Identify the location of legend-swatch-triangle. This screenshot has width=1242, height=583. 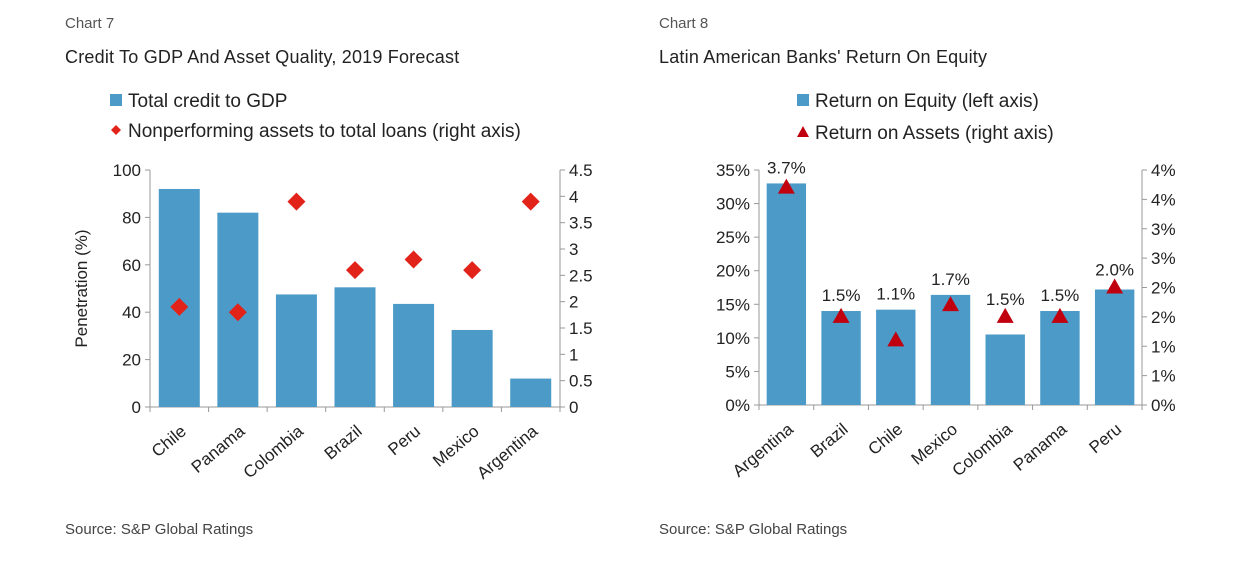
(803, 131).